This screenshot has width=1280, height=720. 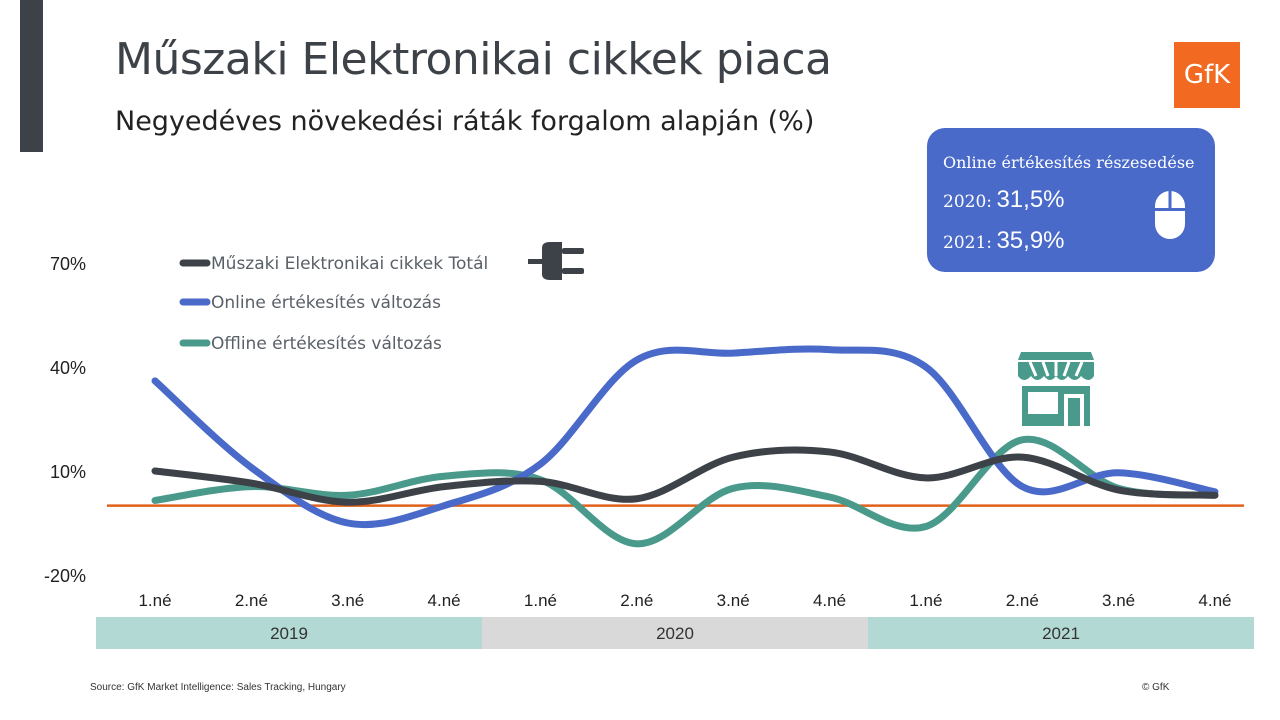 What do you see at coordinates (68, 368) in the screenshot?
I see `y-tick-label: 40%` at bounding box center [68, 368].